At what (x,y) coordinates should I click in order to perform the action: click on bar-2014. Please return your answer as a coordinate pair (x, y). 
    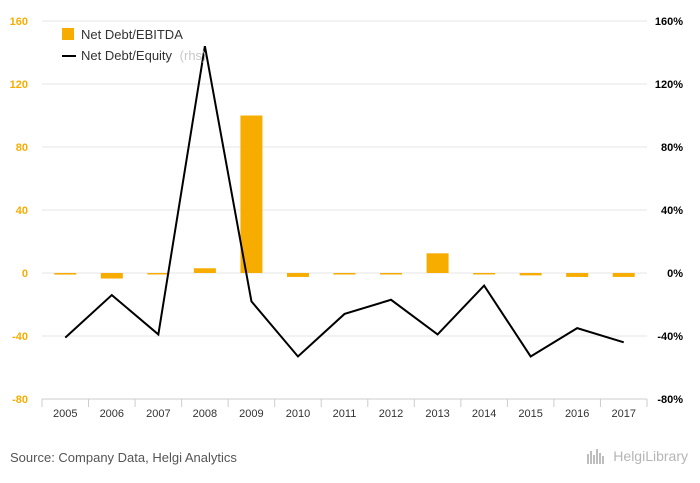
    Looking at the image, I should click on (484, 274).